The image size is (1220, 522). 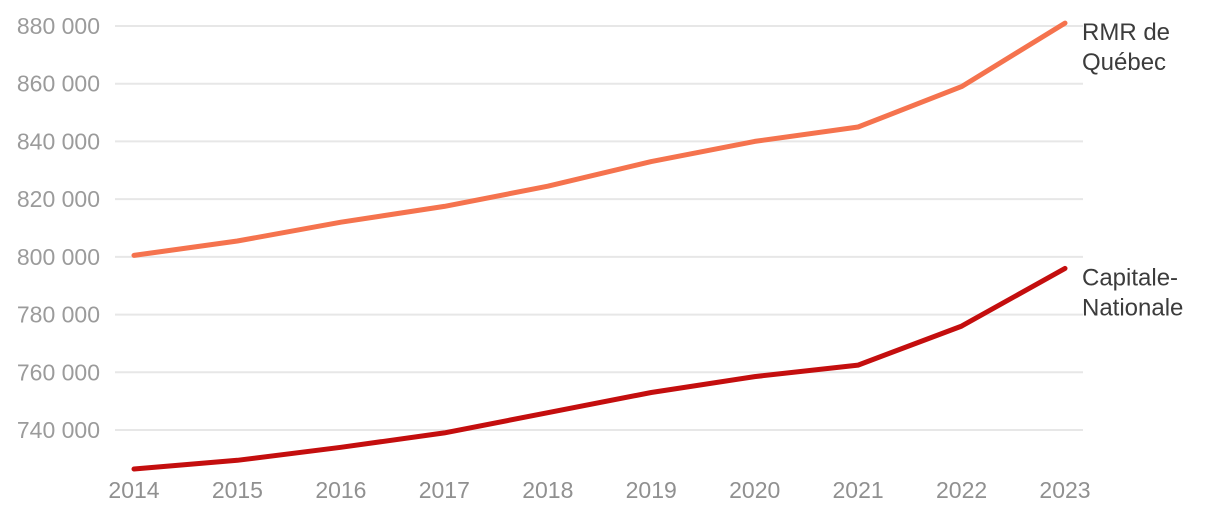 I want to click on y-axis-tick-label: 880 000, so click(x=58, y=26).